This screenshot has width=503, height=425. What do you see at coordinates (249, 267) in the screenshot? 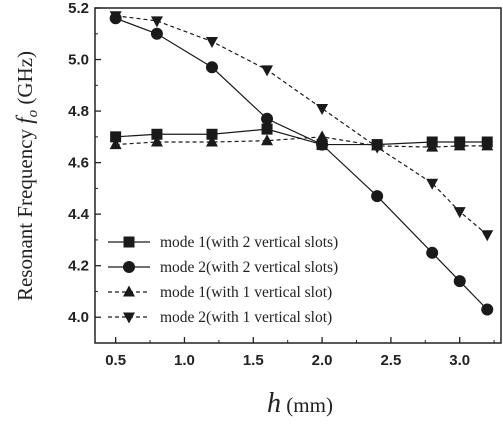
I see `legend-label: mode 2(with 2 vertical slots)` at bounding box center [249, 267].